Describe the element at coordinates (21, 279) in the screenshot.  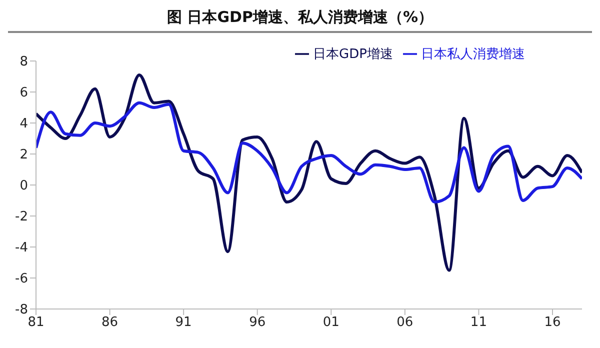
I see `y-tick-label: -6` at that location.